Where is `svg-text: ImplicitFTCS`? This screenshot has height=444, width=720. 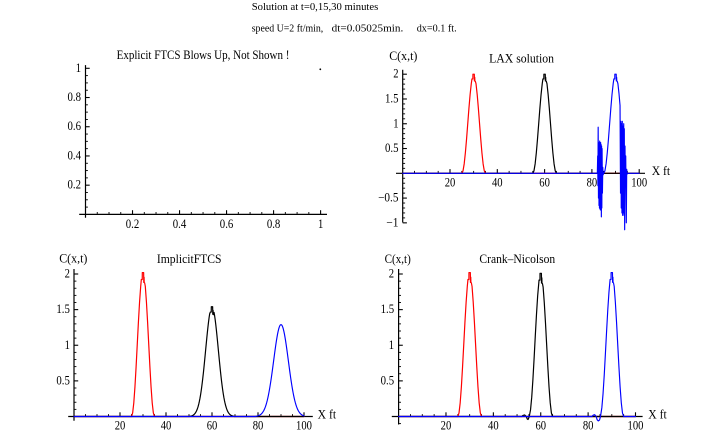 svg-text: ImplicitFTCS is located at coordinates (189, 259).